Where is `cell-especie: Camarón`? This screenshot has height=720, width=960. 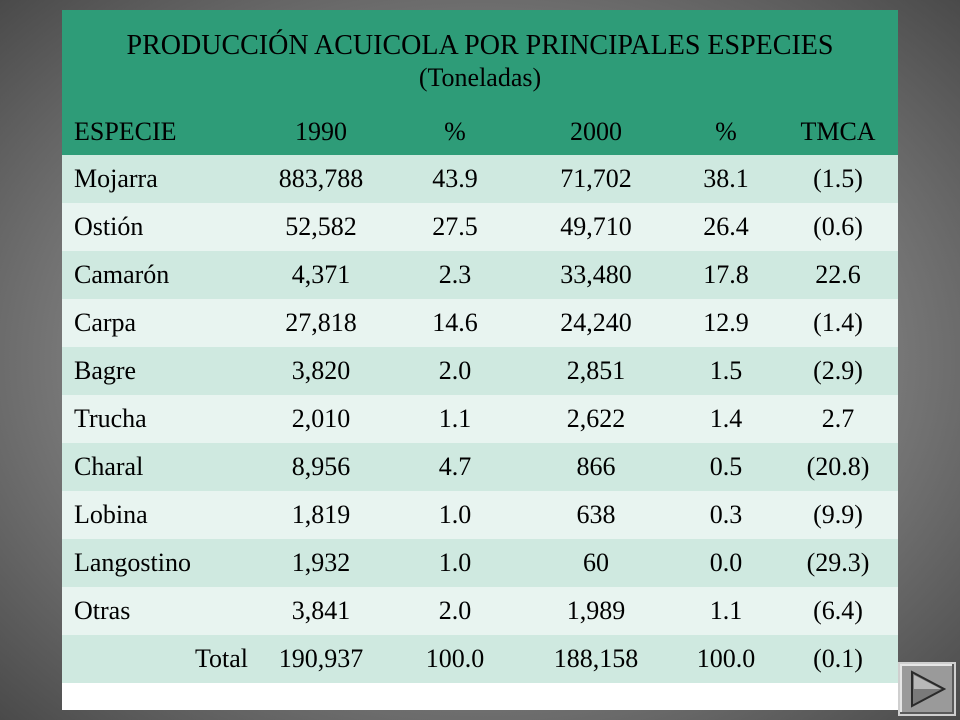 cell-especie: Camarón is located at coordinates (122, 274).